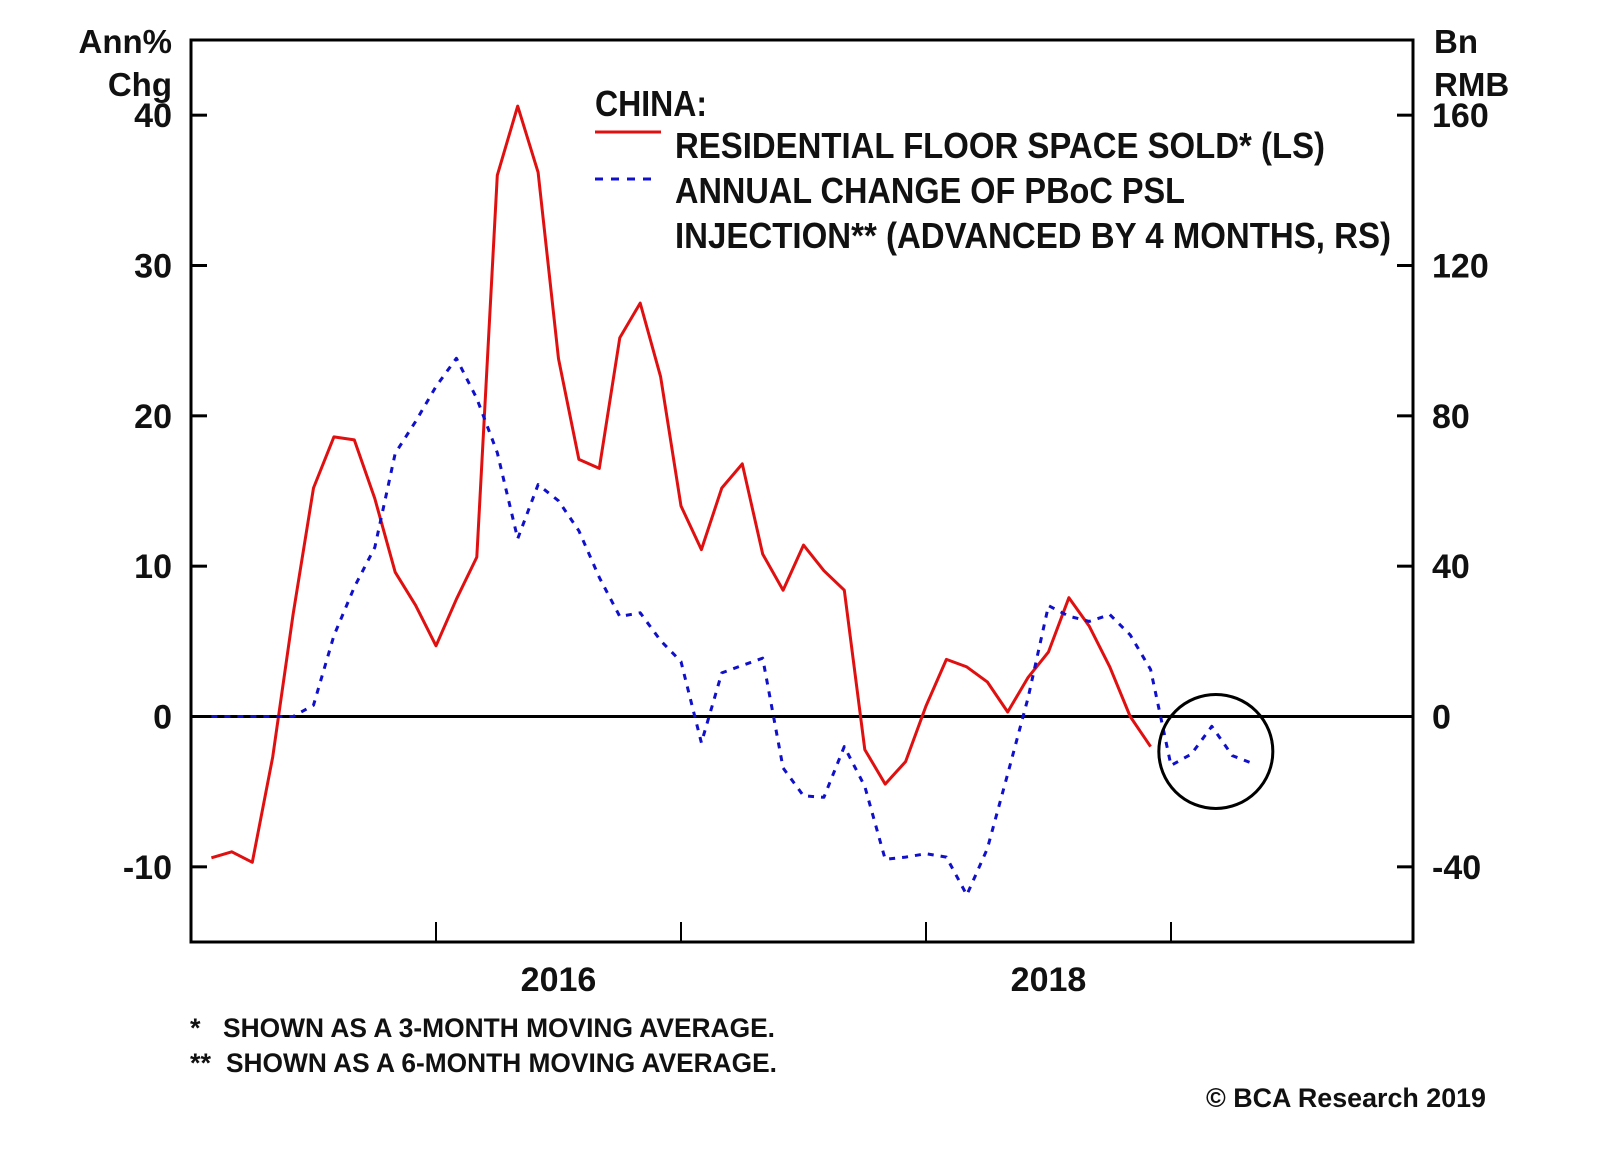  What do you see at coordinates (559, 980) in the screenshot?
I see `x-axis-tick-label: 2016` at bounding box center [559, 980].